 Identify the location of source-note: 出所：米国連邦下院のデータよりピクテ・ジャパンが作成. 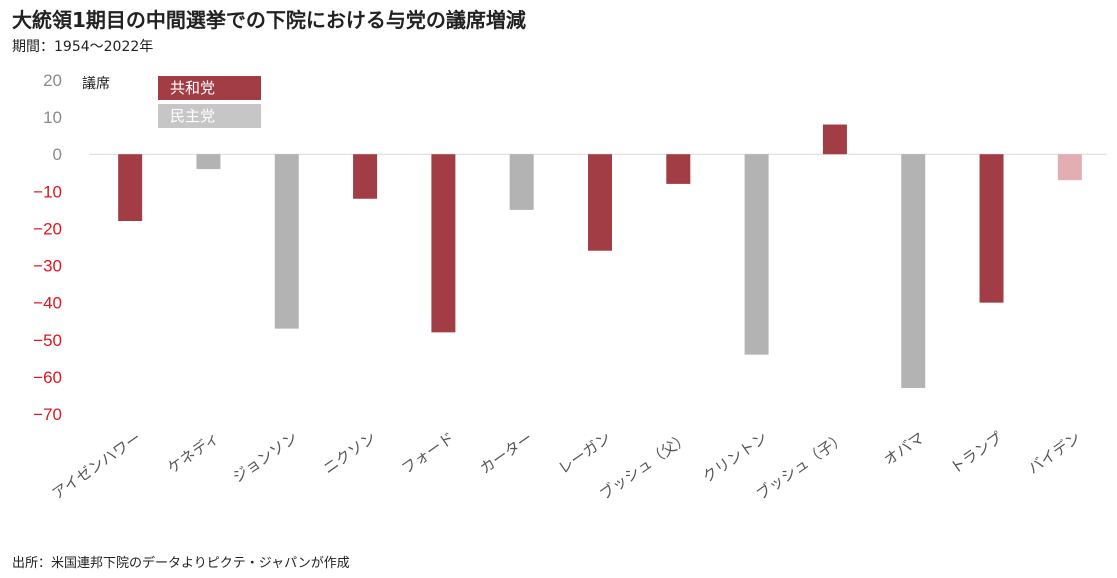
(181, 563).